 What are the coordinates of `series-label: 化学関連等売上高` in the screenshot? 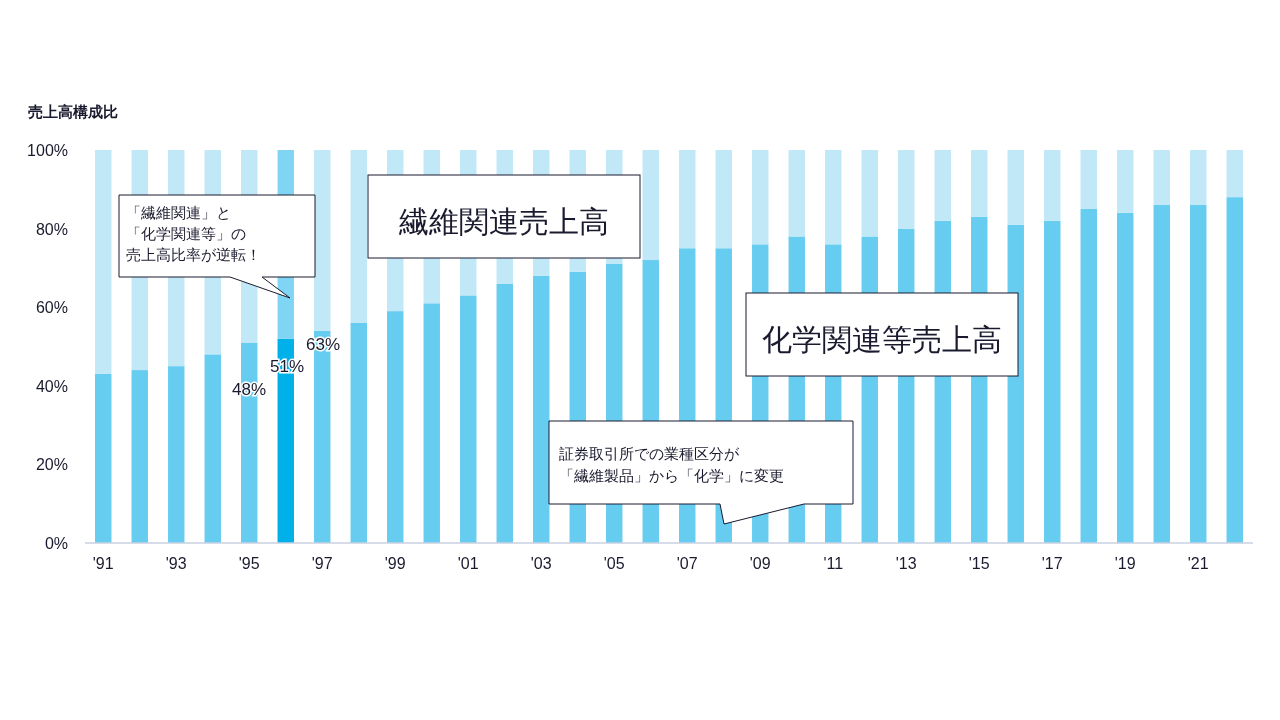 It's located at (882, 339).